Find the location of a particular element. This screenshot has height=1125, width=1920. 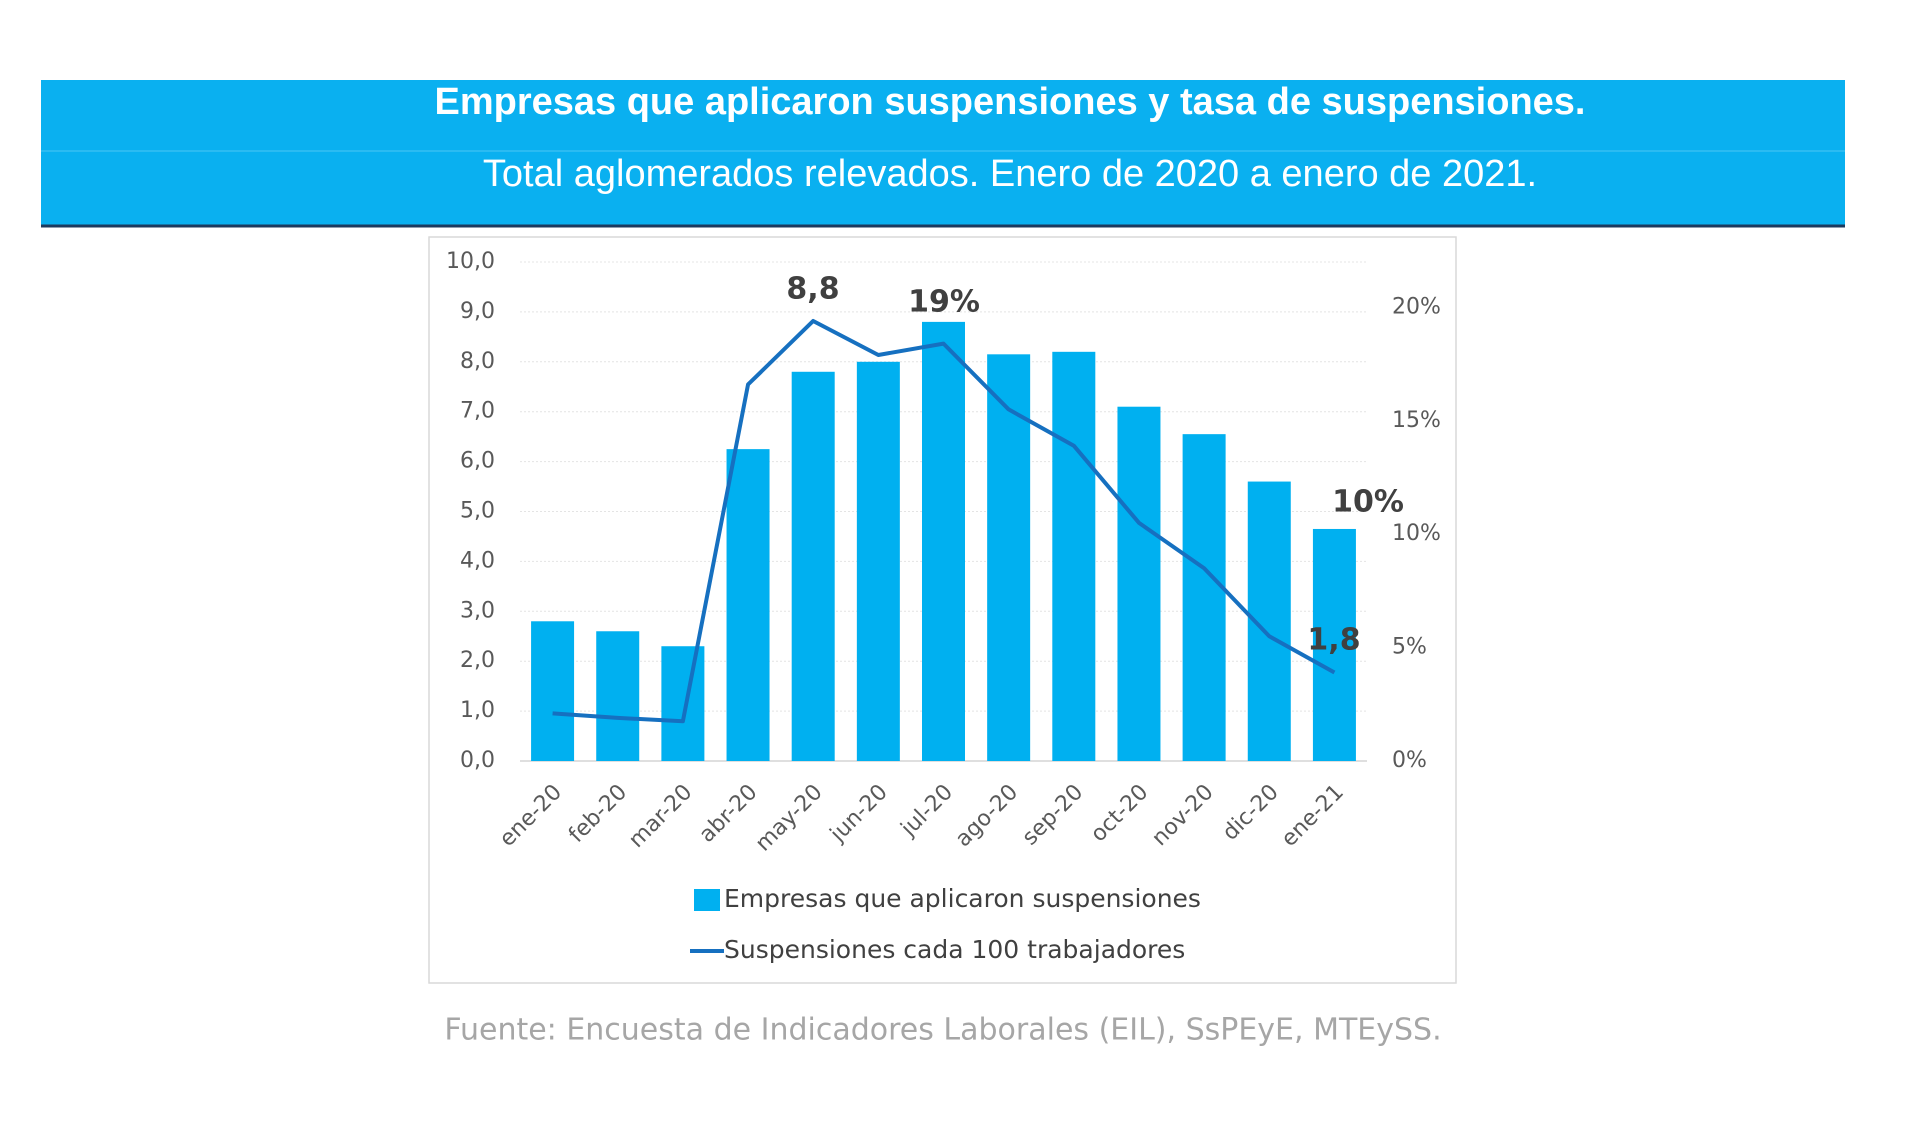

y-tick-label: 10,0 is located at coordinates (470, 261).